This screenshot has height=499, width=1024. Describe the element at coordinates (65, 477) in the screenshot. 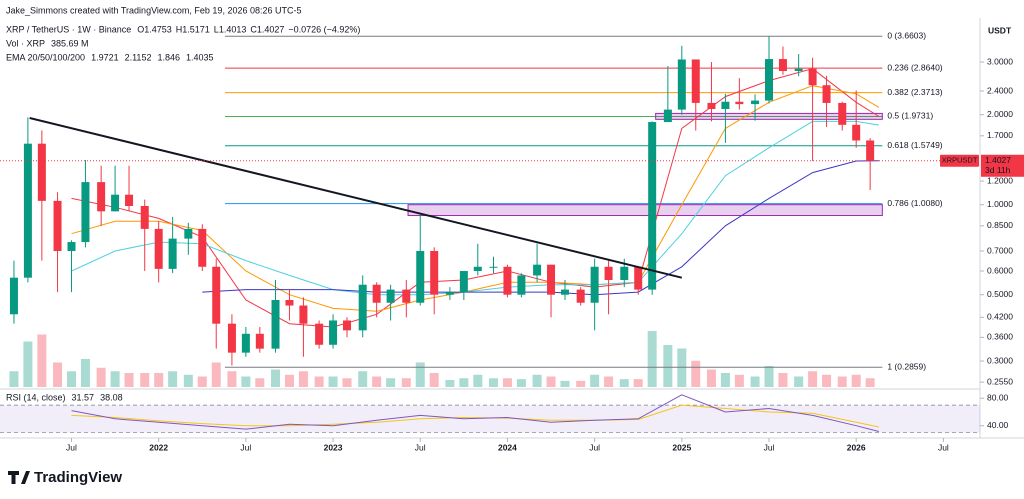

I see `logo: TradingView` at that location.